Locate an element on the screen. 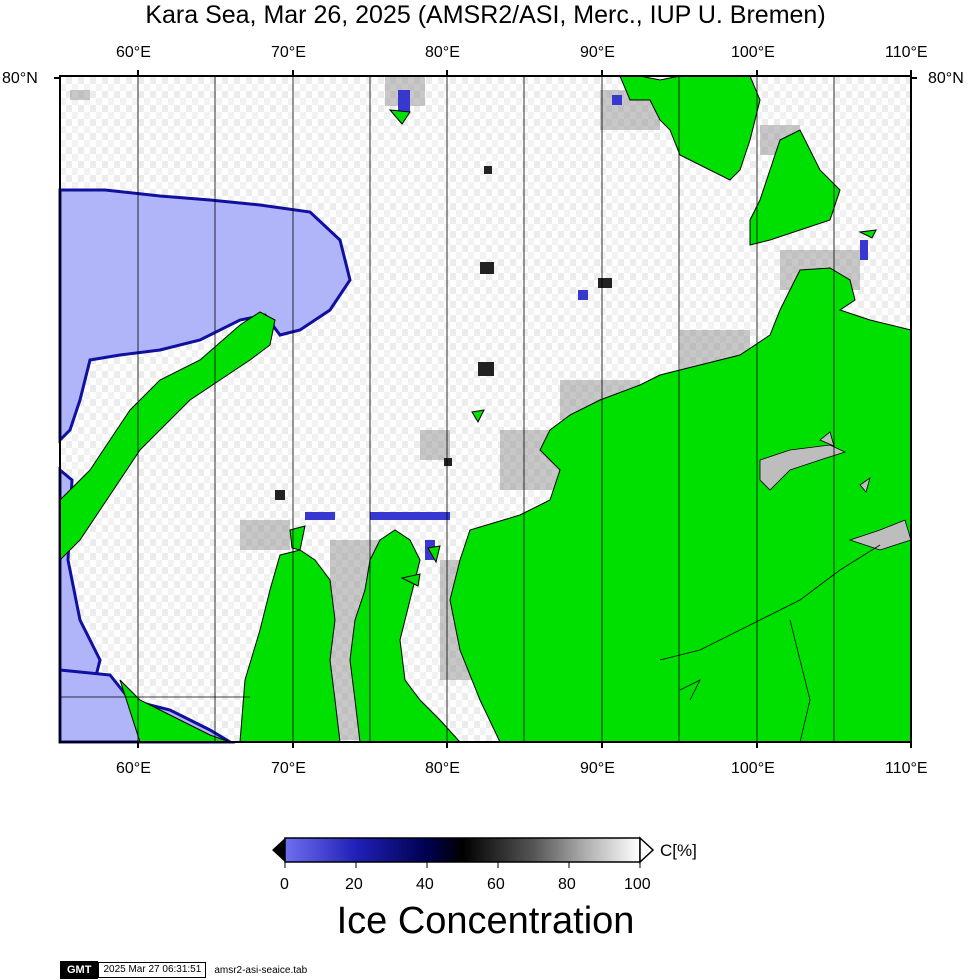  lon-label-top-100: 100°E is located at coordinates (753, 52).